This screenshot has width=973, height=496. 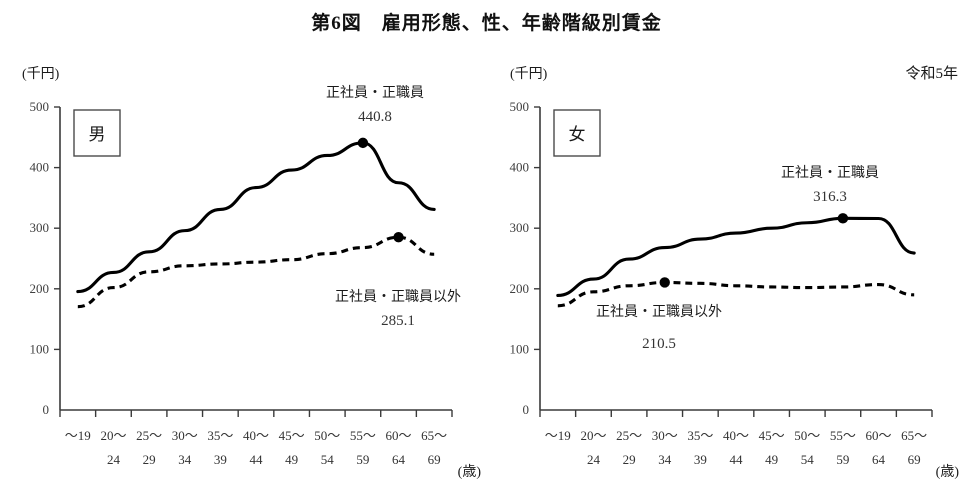 I want to click on y-tick-label-female: 200, so click(x=520, y=288).